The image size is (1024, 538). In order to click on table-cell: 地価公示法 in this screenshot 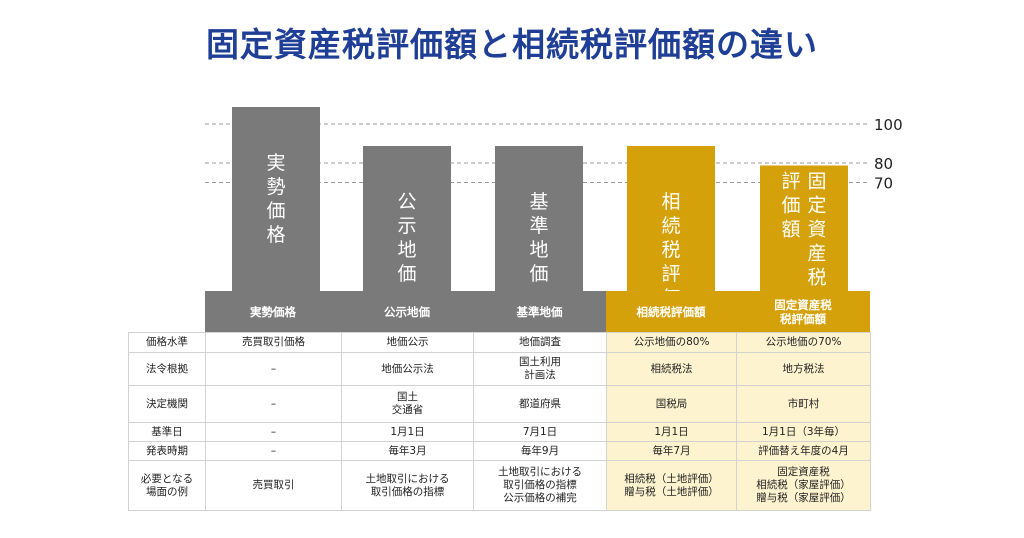, I will do `click(407, 369)`.